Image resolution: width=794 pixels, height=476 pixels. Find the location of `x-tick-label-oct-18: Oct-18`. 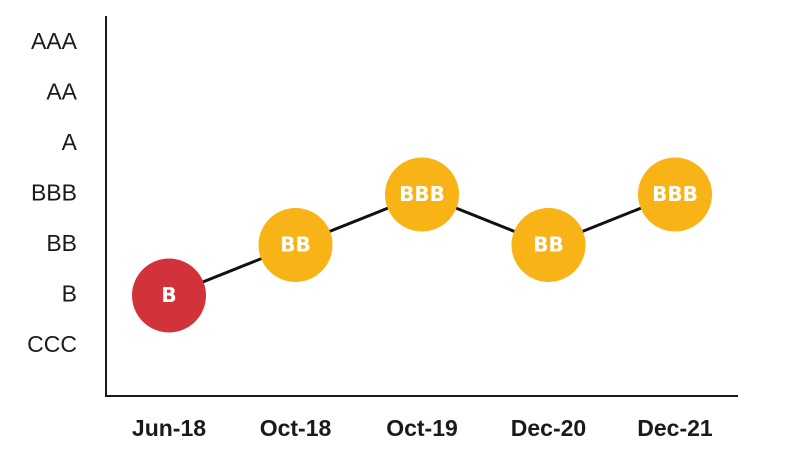

x-tick-label-oct-18: Oct-18 is located at coordinates (296, 428).